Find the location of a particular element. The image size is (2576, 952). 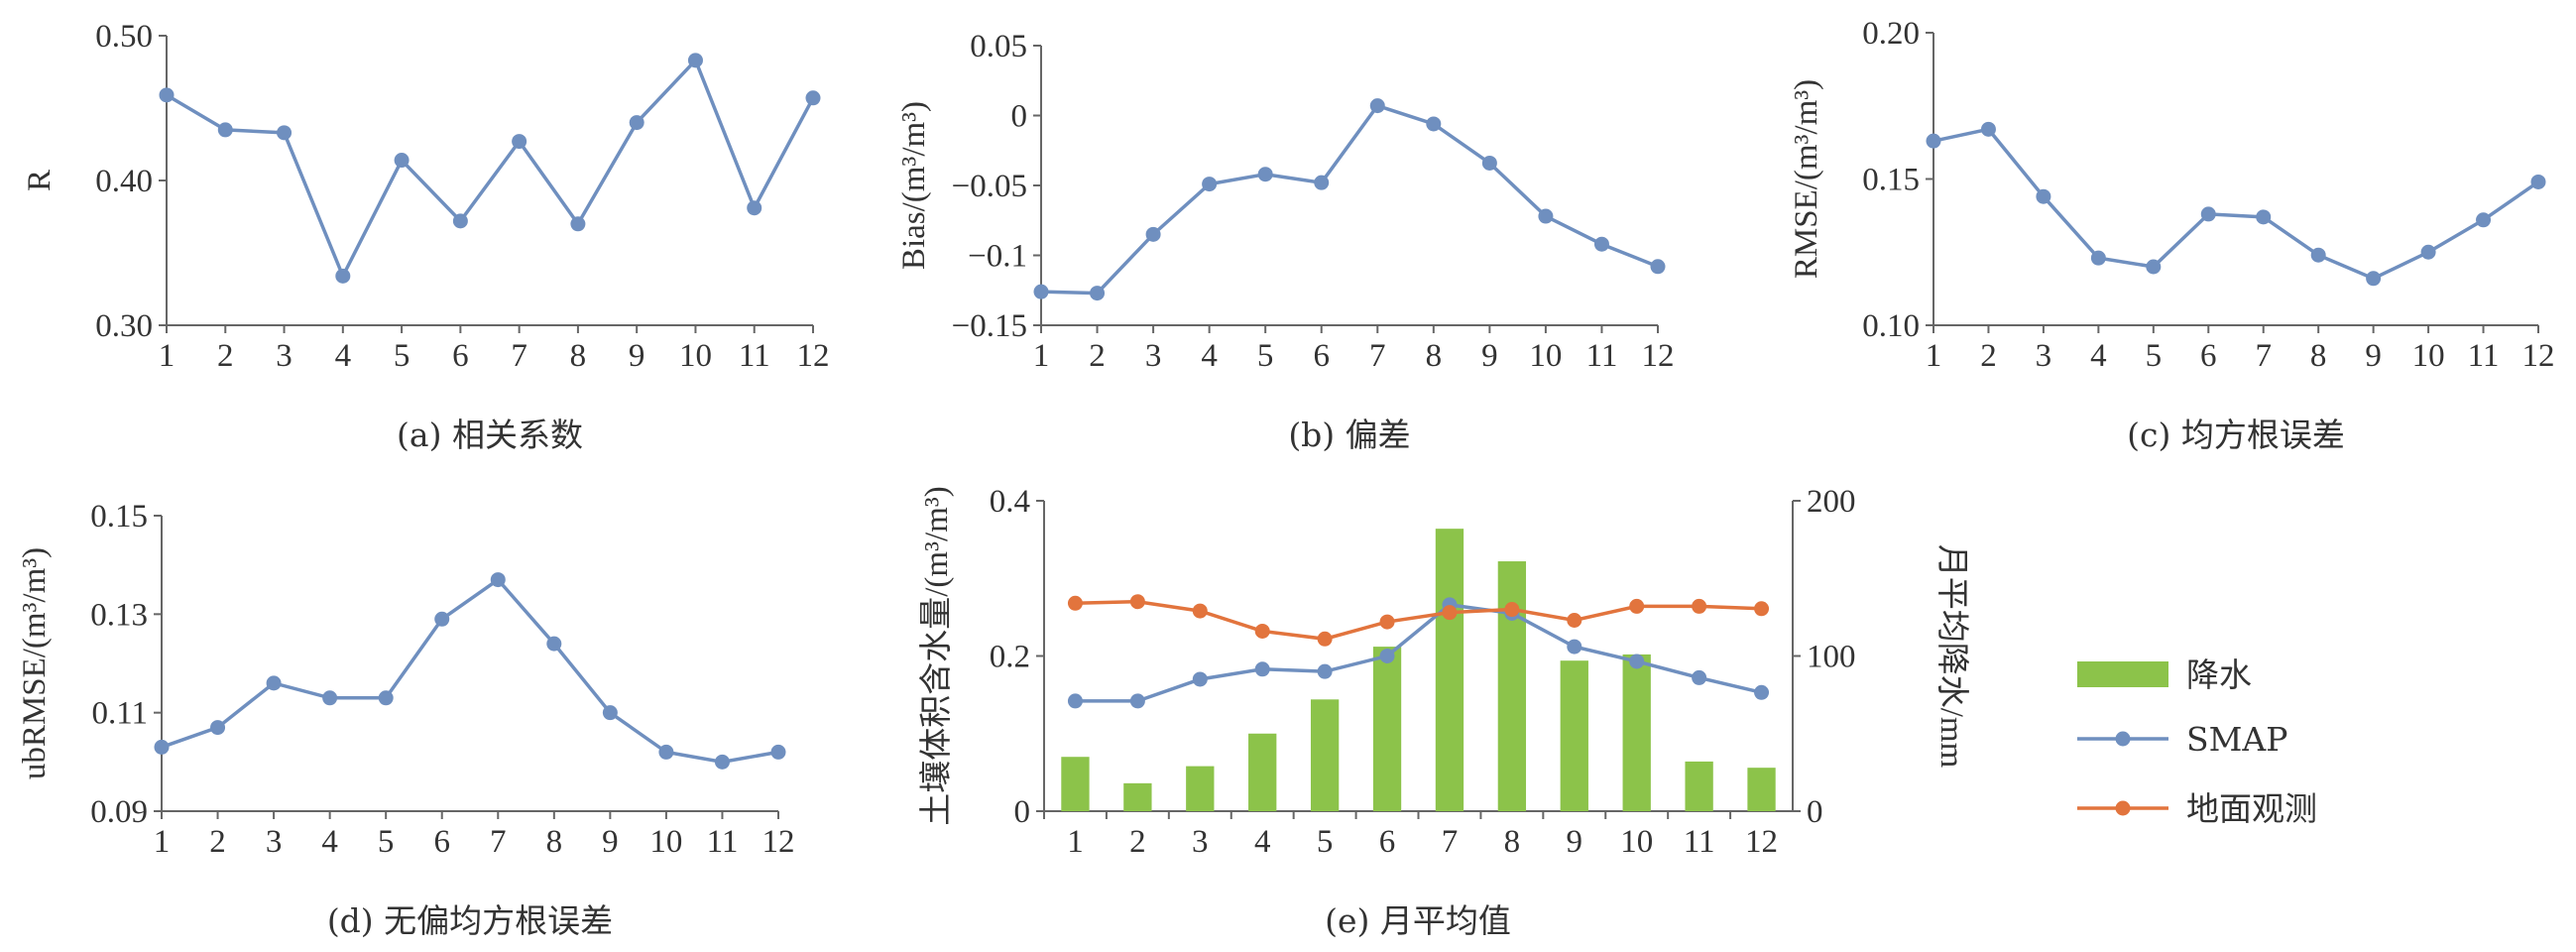

legend-marker-smap is located at coordinates (2123, 739).